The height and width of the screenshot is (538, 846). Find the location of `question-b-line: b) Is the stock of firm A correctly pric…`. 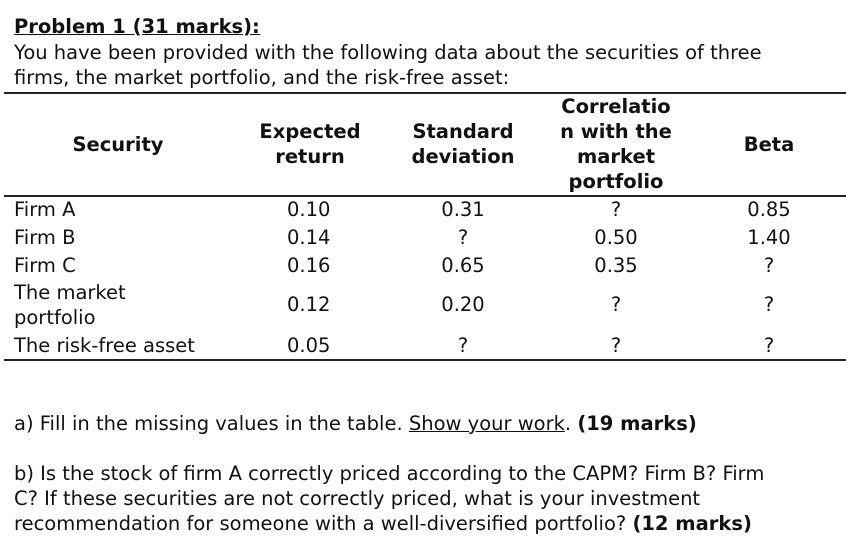

question-b-line: b) Is the stock of firm A correctly pric… is located at coordinates (389, 473).